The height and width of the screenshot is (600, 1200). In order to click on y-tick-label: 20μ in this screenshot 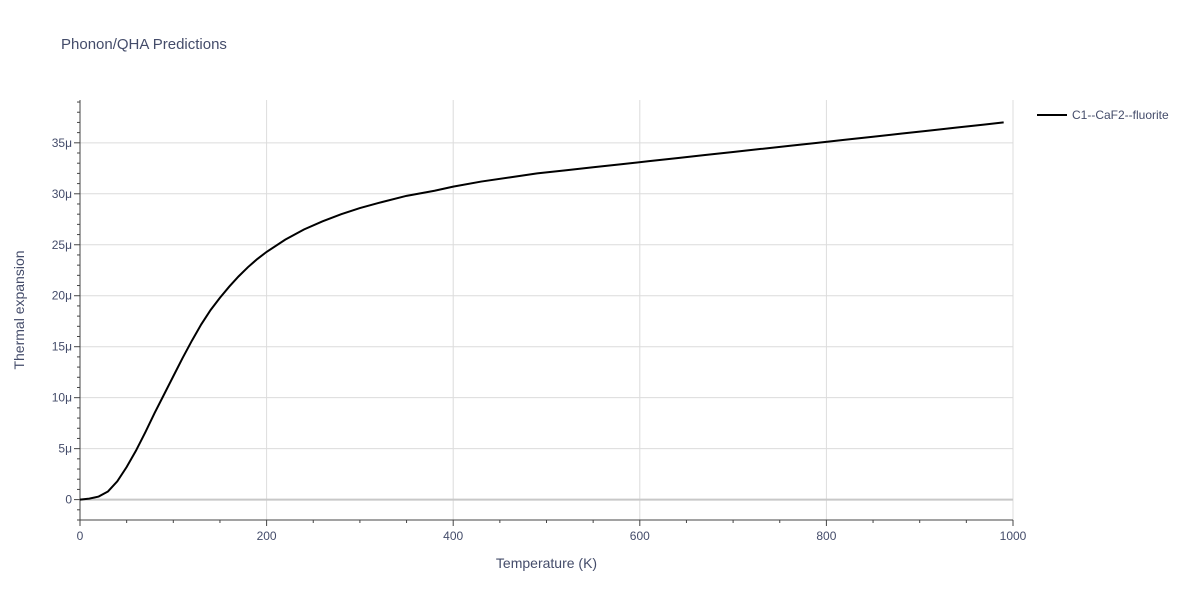, I will do `click(62, 296)`.